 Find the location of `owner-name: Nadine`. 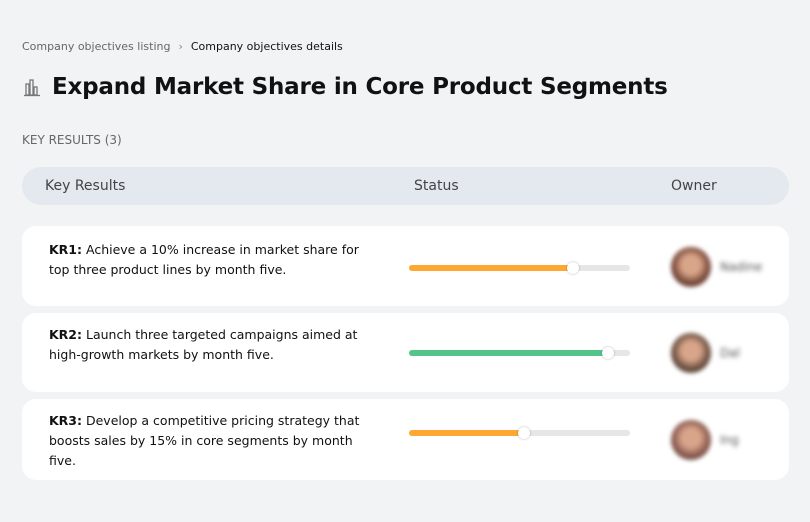

owner-name: Nadine is located at coordinates (741, 267).